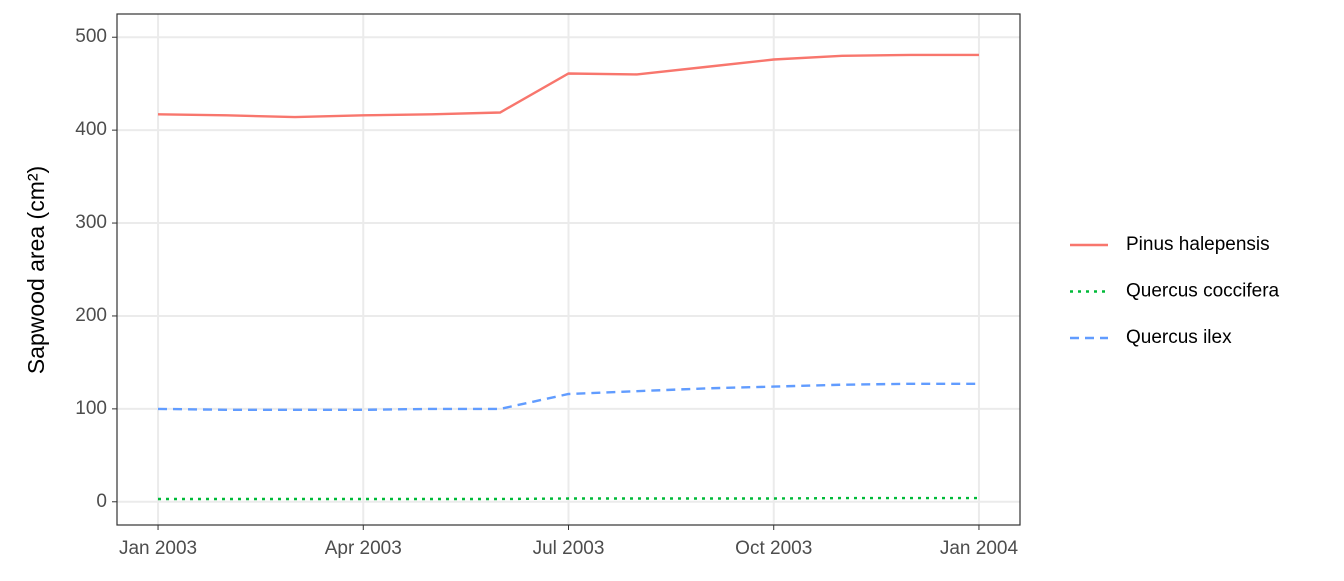  Describe the element at coordinates (363, 548) in the screenshot. I see `x-tick-label: Apr 2003` at that location.